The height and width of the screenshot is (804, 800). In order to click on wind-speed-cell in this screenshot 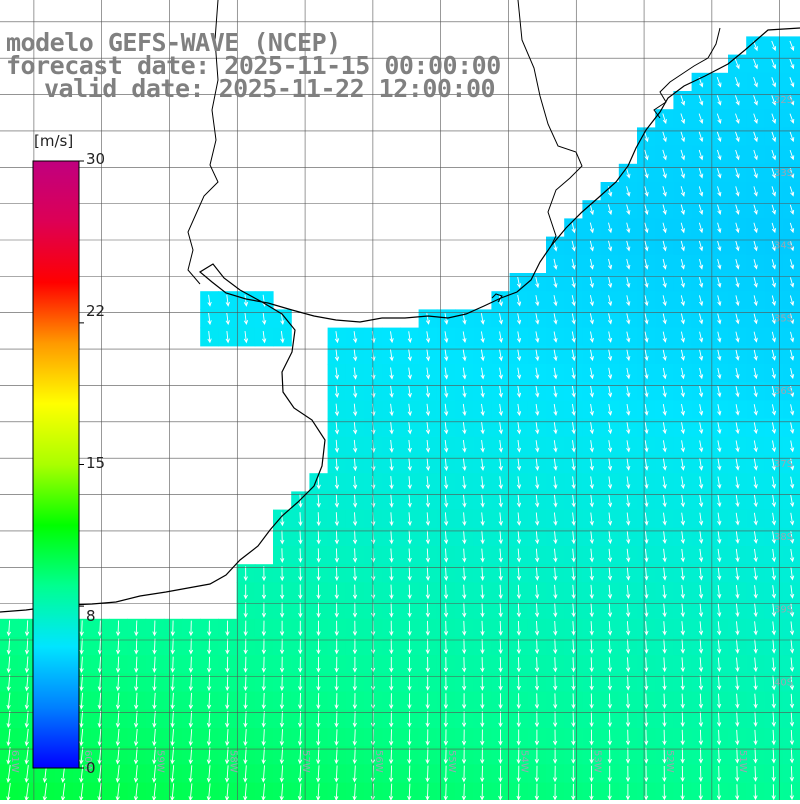, I will do `click(791, 319)`.